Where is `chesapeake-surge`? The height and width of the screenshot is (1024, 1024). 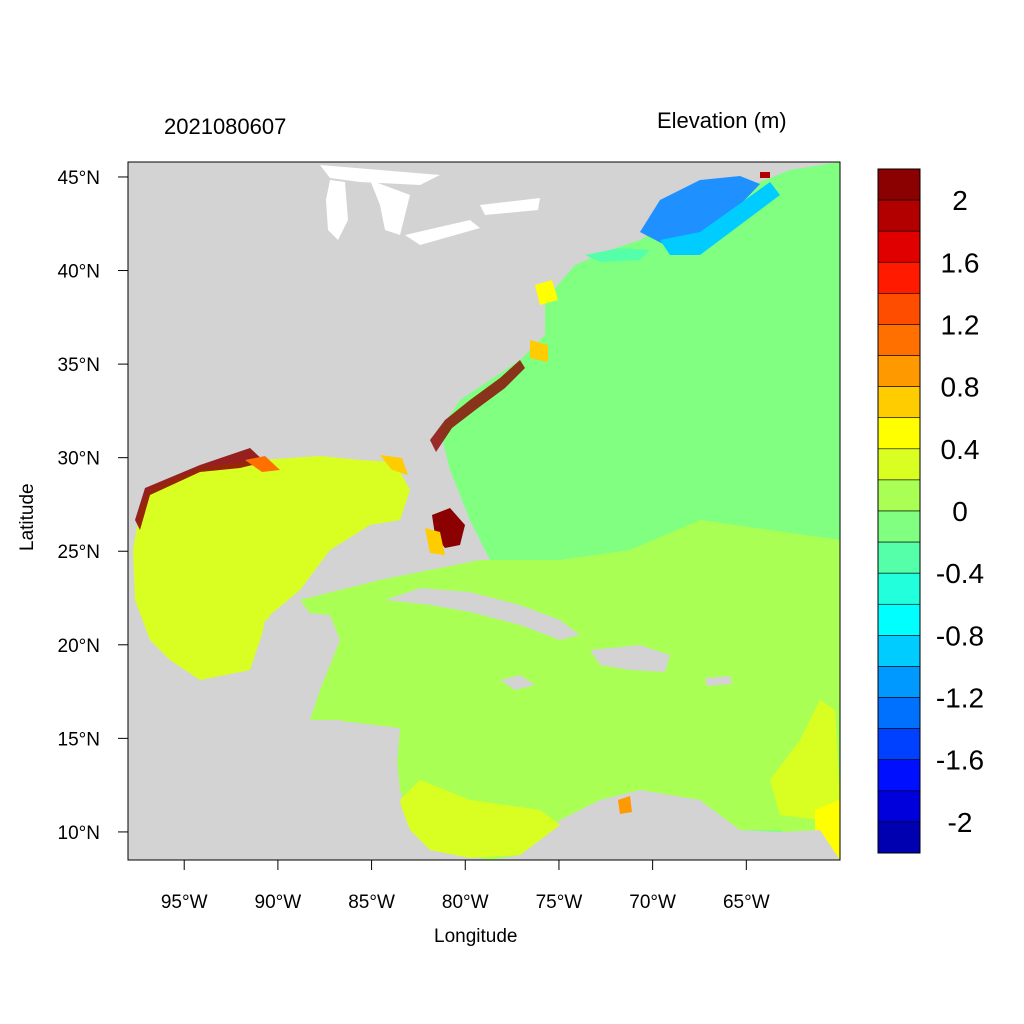
chesapeake-surge is located at coordinates (546, 292).